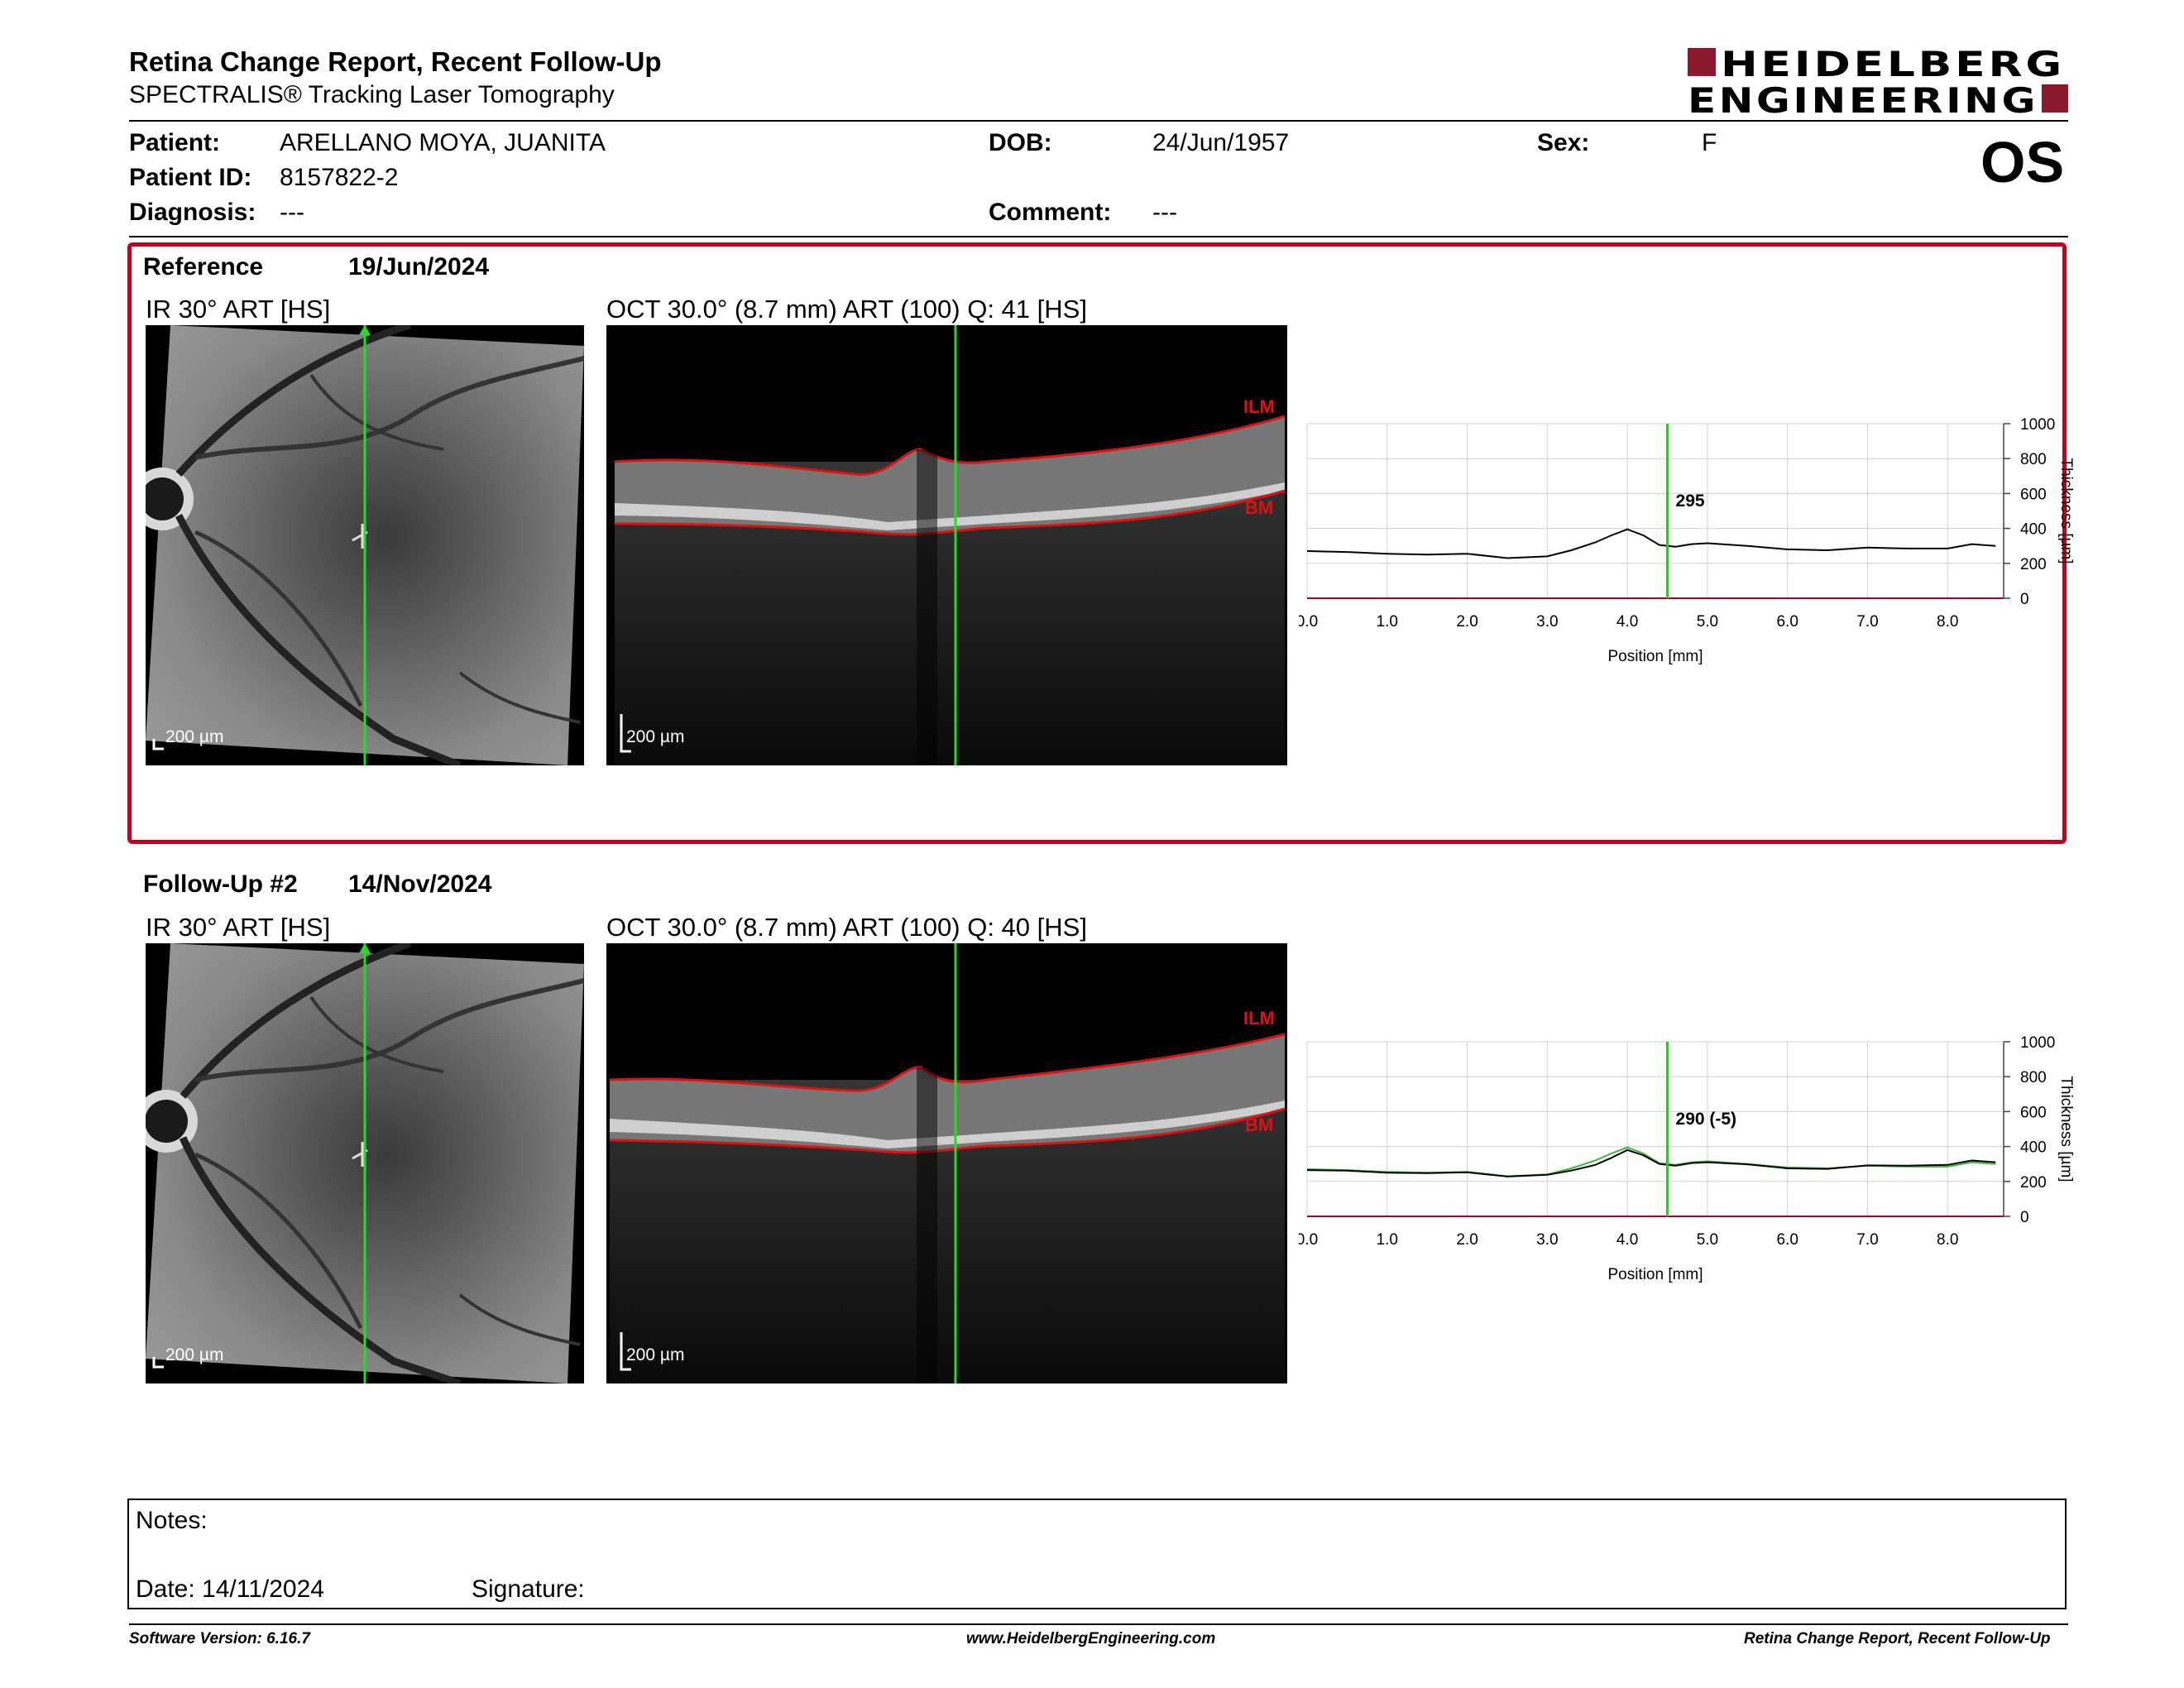  What do you see at coordinates (238, 309) in the screenshot?
I see `reference-ir-title: IR 30° ART [HS]` at bounding box center [238, 309].